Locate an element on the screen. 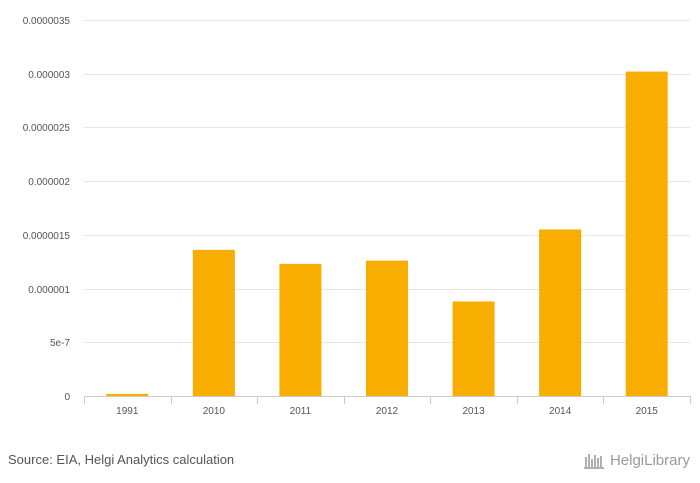 This screenshot has height=483, width=700. x-tick-label: 2011 is located at coordinates (301, 411).